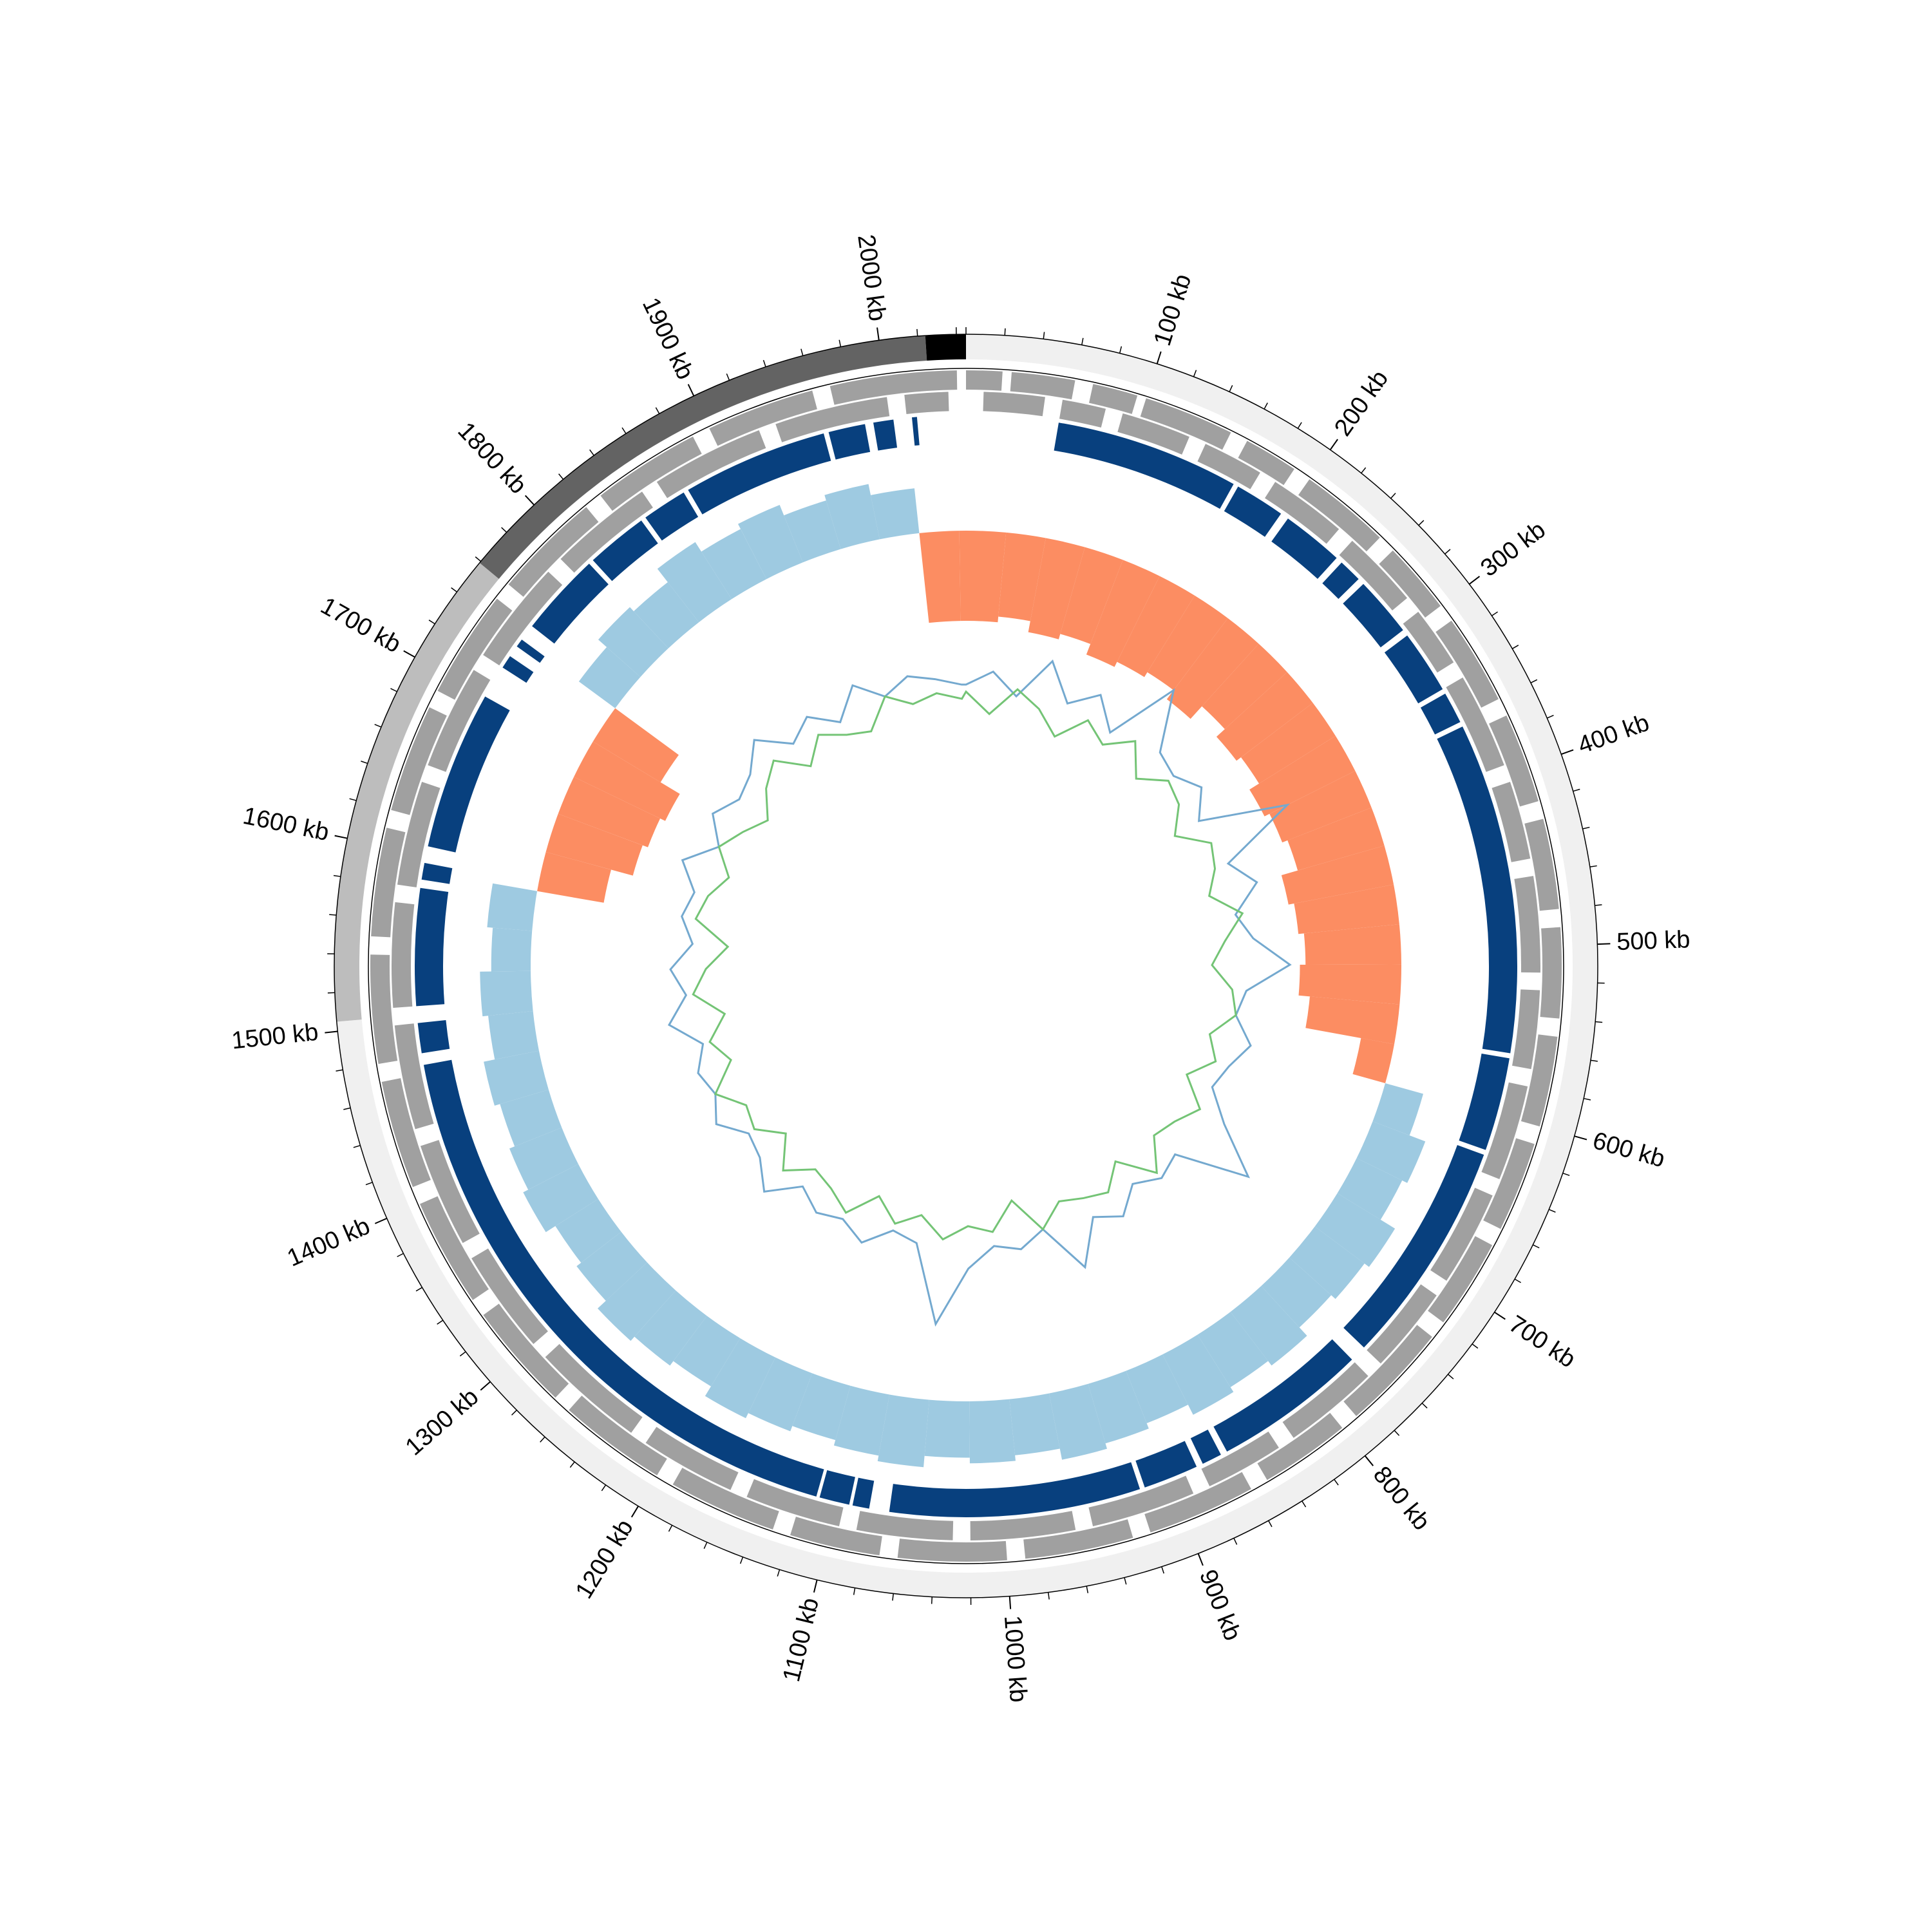  Describe the element at coordinates (1401, 1498) in the screenshot. I see `tick-label: 800 kb` at that location.